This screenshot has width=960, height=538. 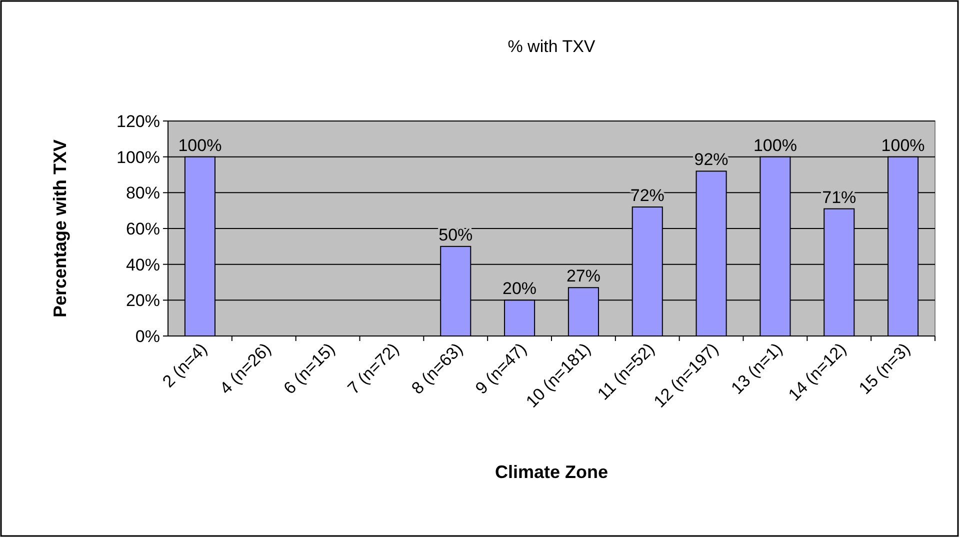 I want to click on data-label: 71%, so click(x=839, y=197).